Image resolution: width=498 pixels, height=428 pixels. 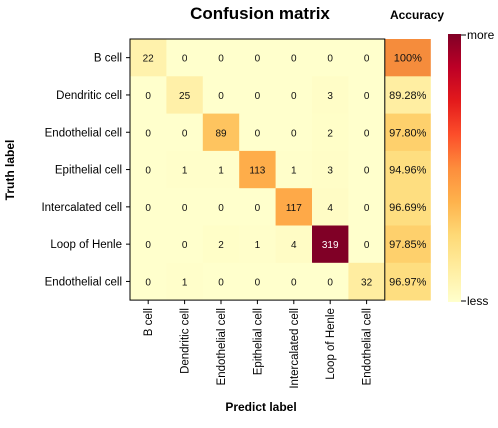 I want to click on accuracy-value-label: 96.97%, so click(x=408, y=282).